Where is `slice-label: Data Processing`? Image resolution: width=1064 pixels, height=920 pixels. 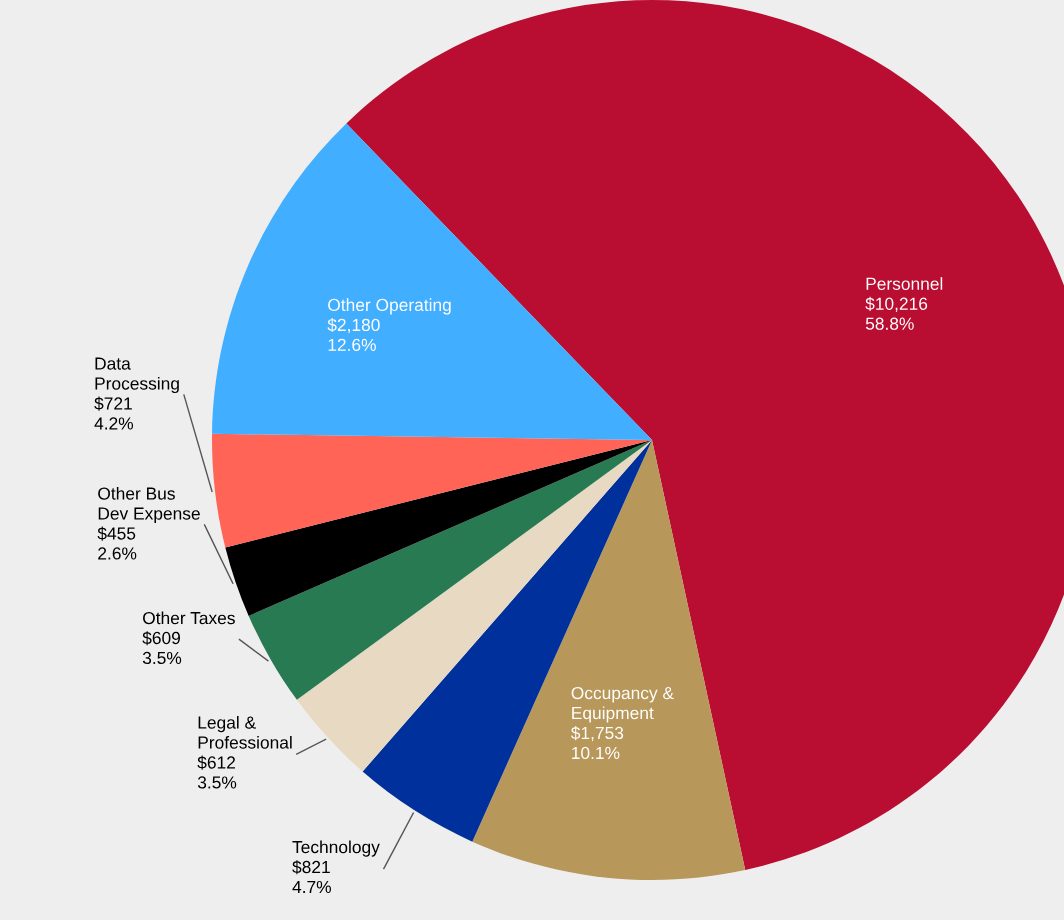 slice-label: Data Processing is located at coordinates (137, 375).